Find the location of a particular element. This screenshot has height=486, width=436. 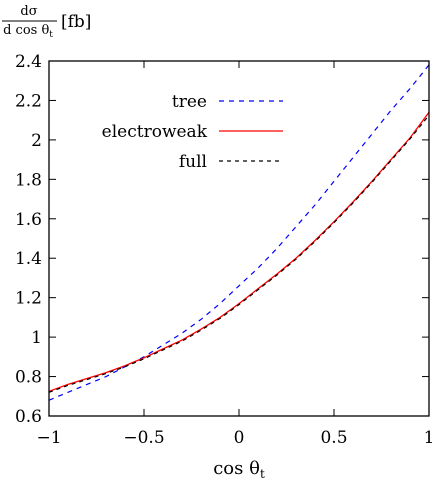

legend-label-electroweak: electroweak is located at coordinates (155, 132).